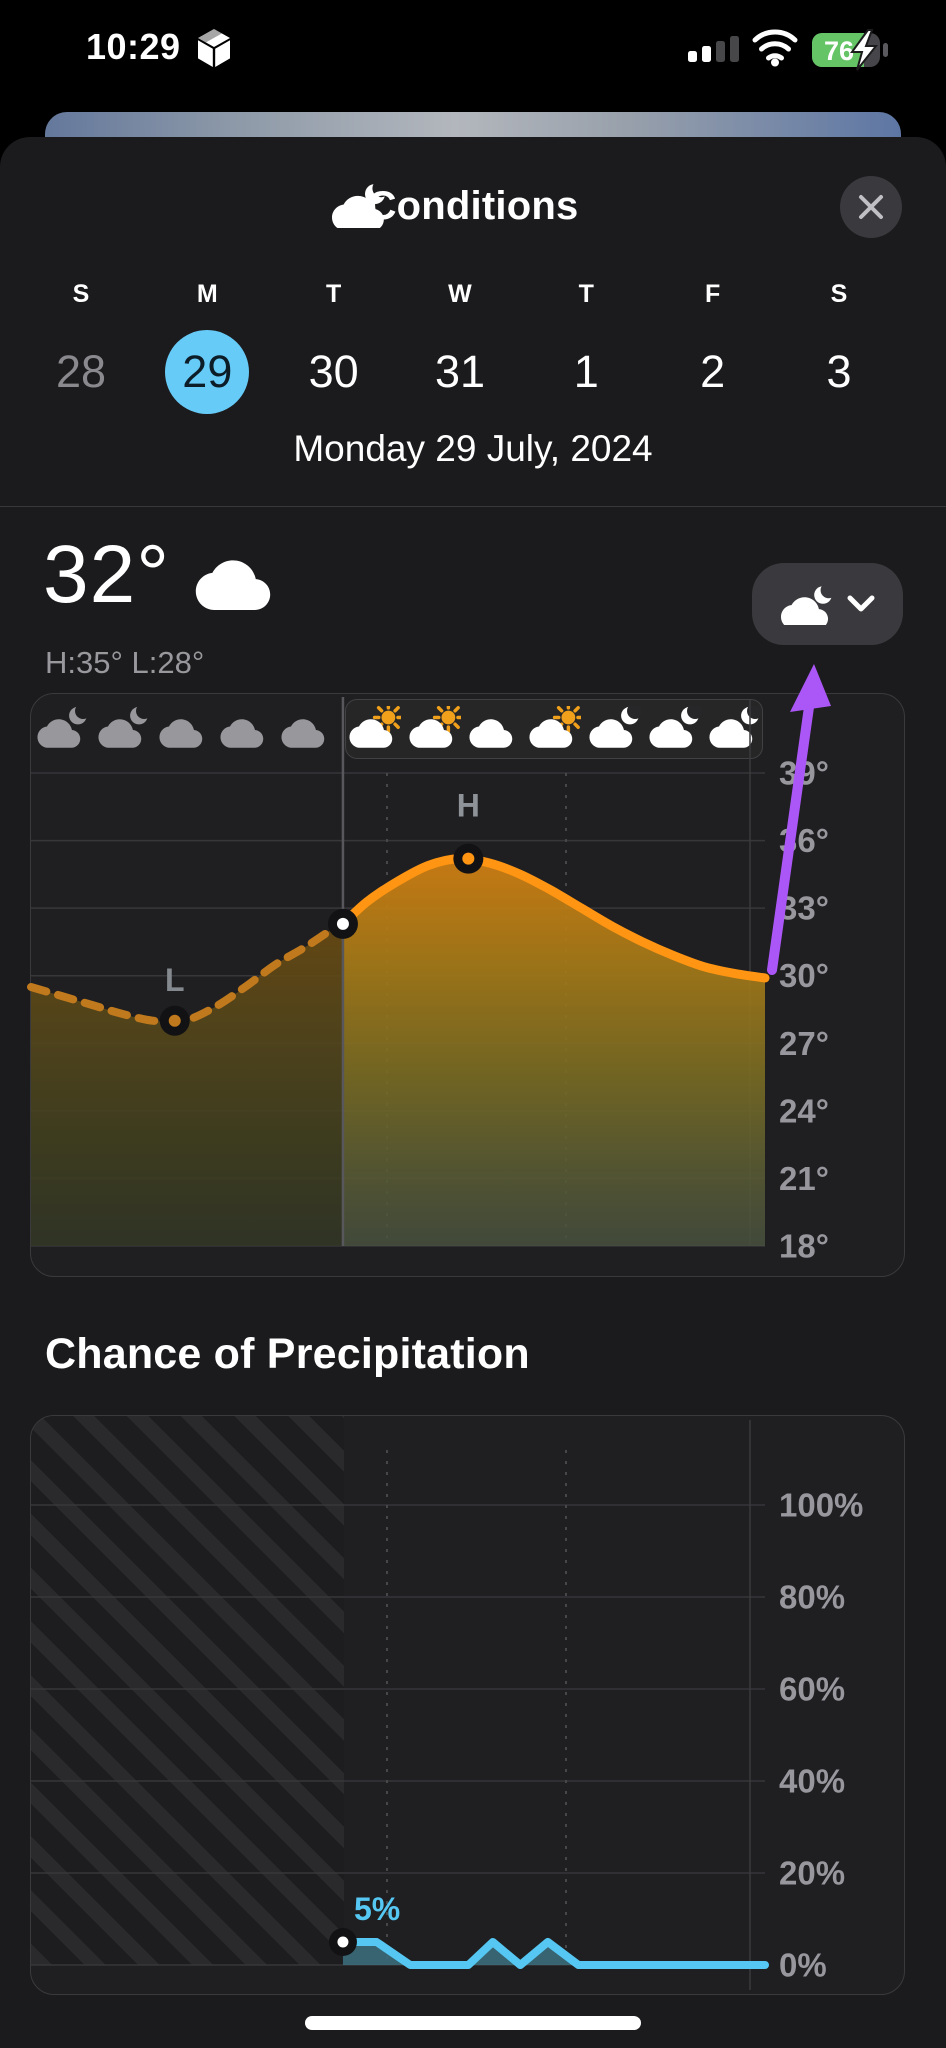 The height and width of the screenshot is (2048, 946). Describe the element at coordinates (713, 294) in the screenshot. I see `day-letter: F` at that location.